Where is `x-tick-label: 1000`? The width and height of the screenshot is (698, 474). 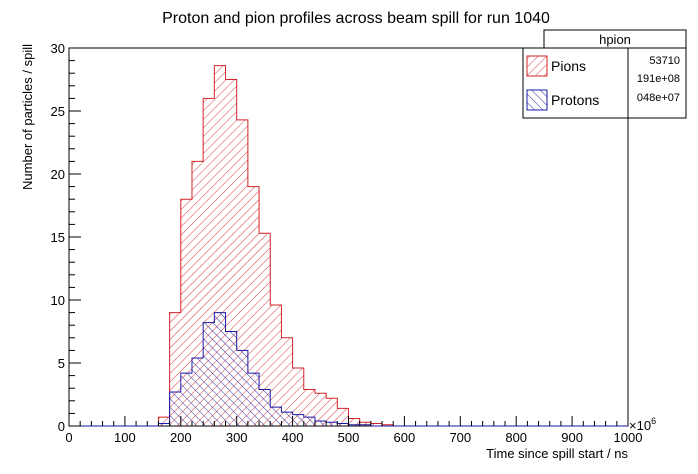
x-tick-label: 1000 is located at coordinates (628, 437).